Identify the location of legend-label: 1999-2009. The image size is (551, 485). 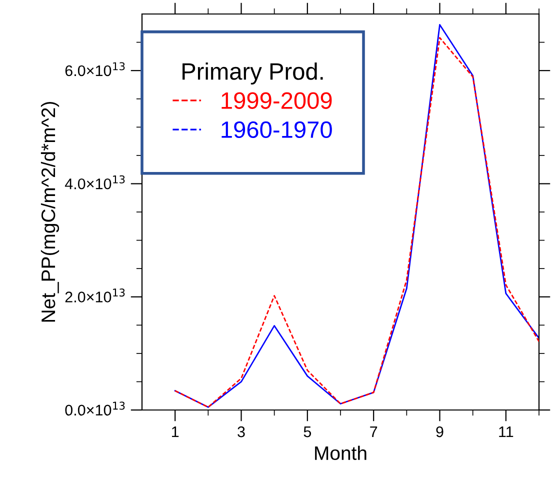
(277, 100).